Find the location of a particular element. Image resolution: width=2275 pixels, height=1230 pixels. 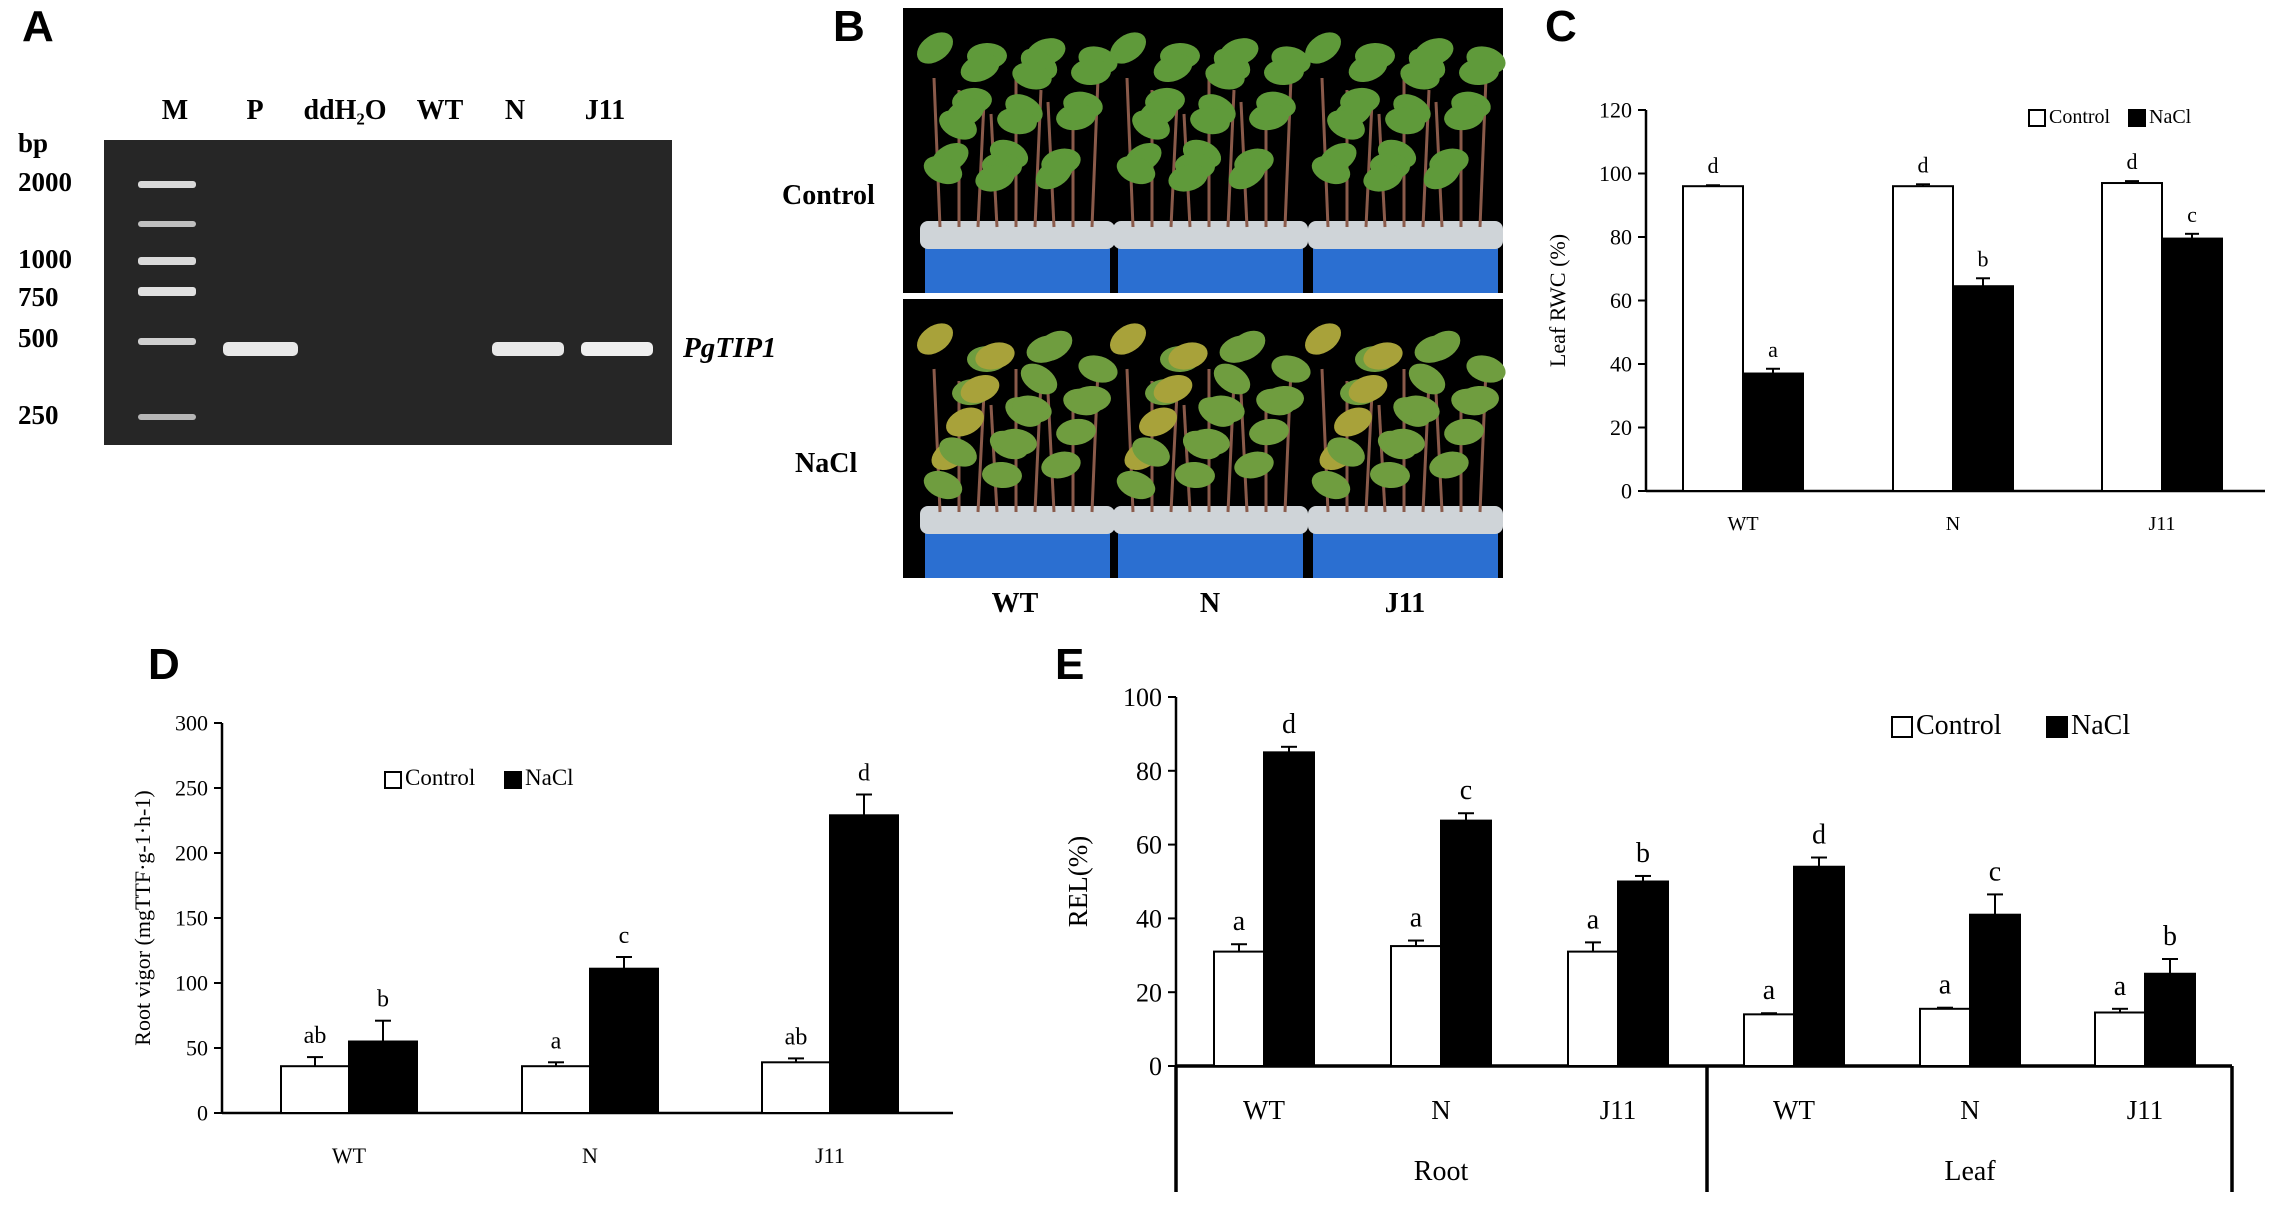

y-tick-label: 60 is located at coordinates (1149, 845).